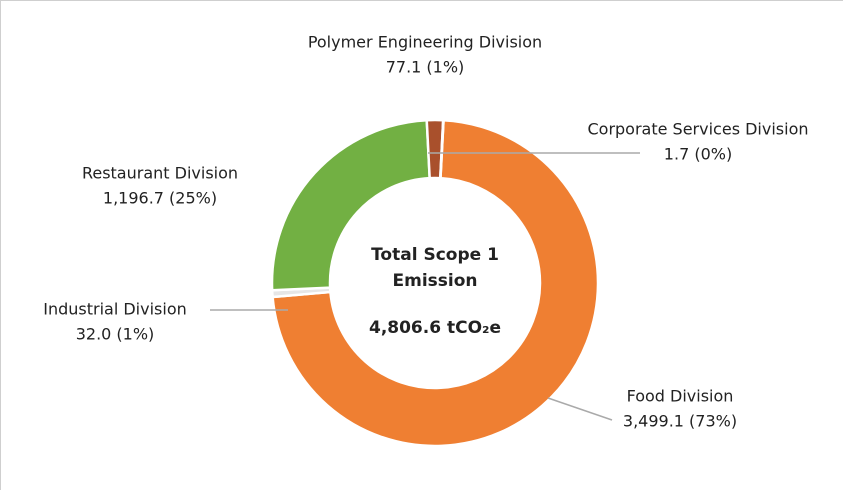 The width and height of the screenshot is (843, 490). Describe the element at coordinates (115, 309) in the screenshot. I see `slice-label: Industrial Division` at that location.